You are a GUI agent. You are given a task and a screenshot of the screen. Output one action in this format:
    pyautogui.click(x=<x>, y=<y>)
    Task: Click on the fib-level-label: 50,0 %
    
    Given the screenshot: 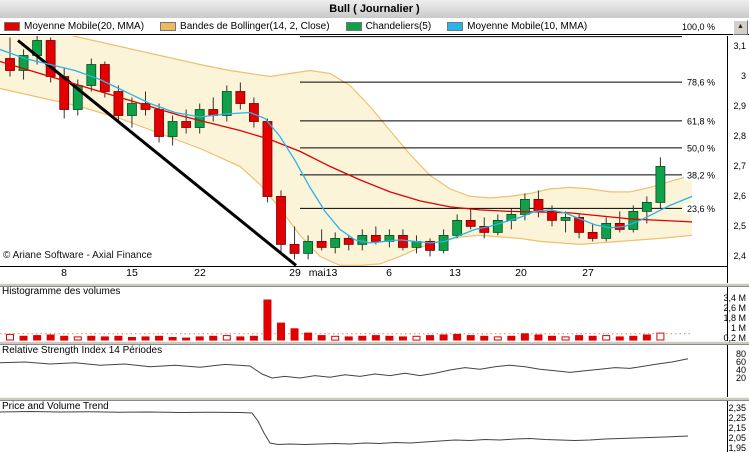 What is the action you would take?
    pyautogui.click(x=701, y=148)
    